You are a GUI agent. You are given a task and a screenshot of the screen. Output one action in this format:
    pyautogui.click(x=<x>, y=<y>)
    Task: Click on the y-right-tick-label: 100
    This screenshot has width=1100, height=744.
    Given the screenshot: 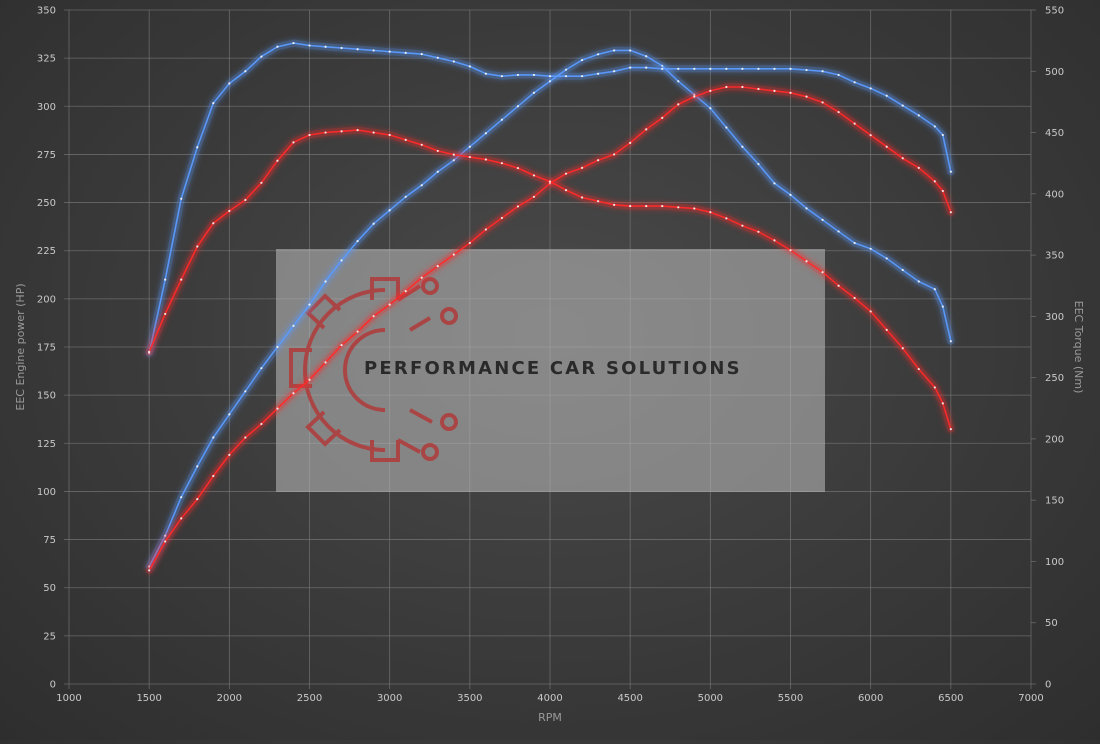 What is the action you would take?
    pyautogui.click(x=1054, y=562)
    